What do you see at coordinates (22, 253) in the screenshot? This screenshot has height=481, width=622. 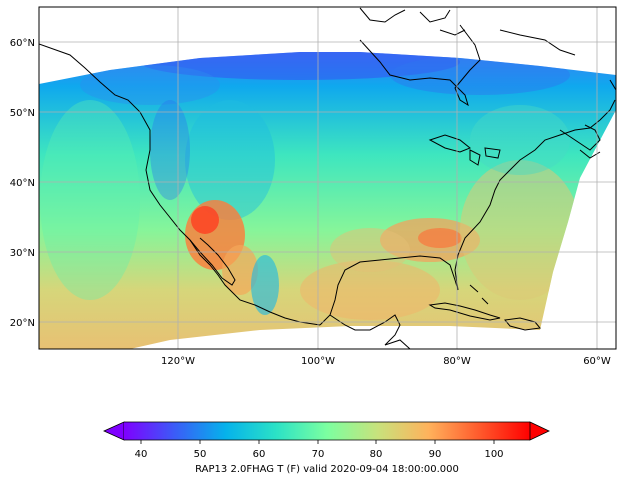 I see `lat-tick-label: 30°N` at bounding box center [22, 253].